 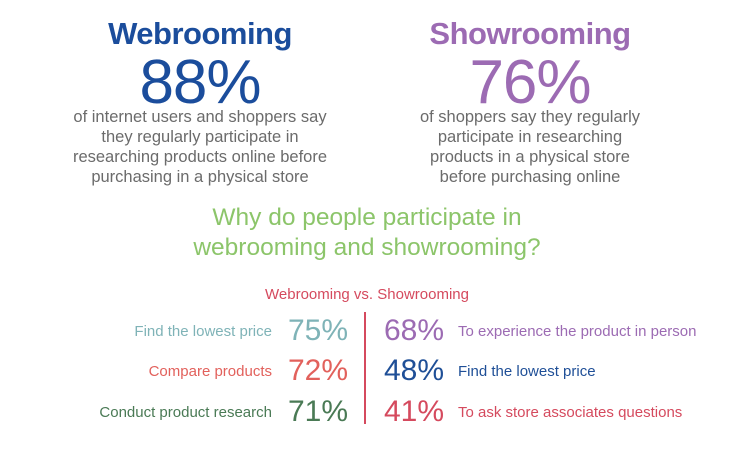 What do you see at coordinates (530, 137) in the screenshot?
I see `showrooming-desc-line: participate in researching` at bounding box center [530, 137].